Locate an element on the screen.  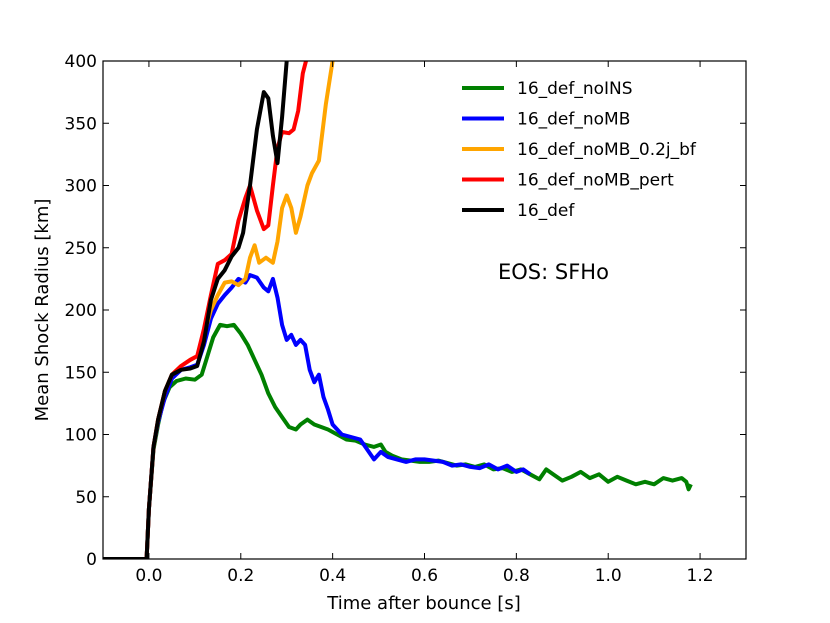
x-tick-label: 0.8 is located at coordinates (516, 576).